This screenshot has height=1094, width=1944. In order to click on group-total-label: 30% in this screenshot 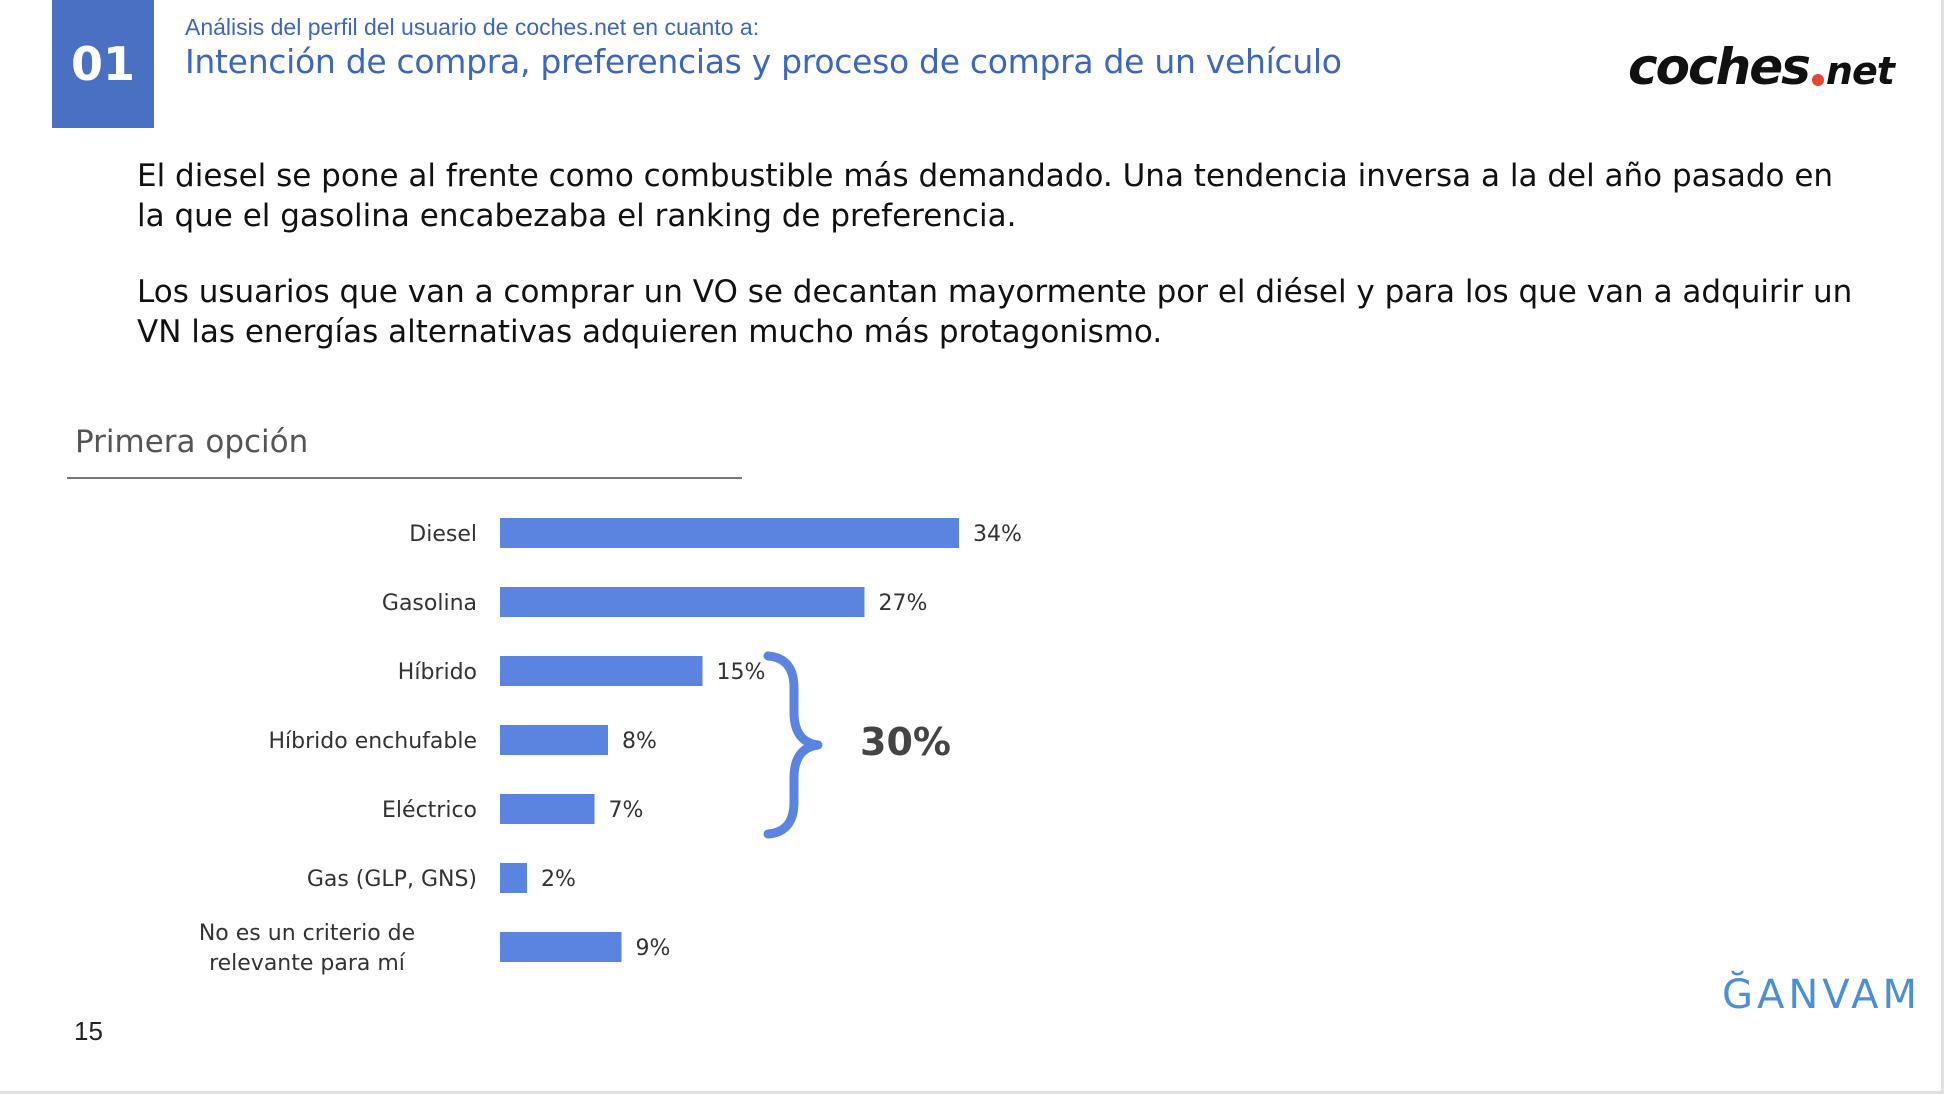, I will do `click(905, 742)`.